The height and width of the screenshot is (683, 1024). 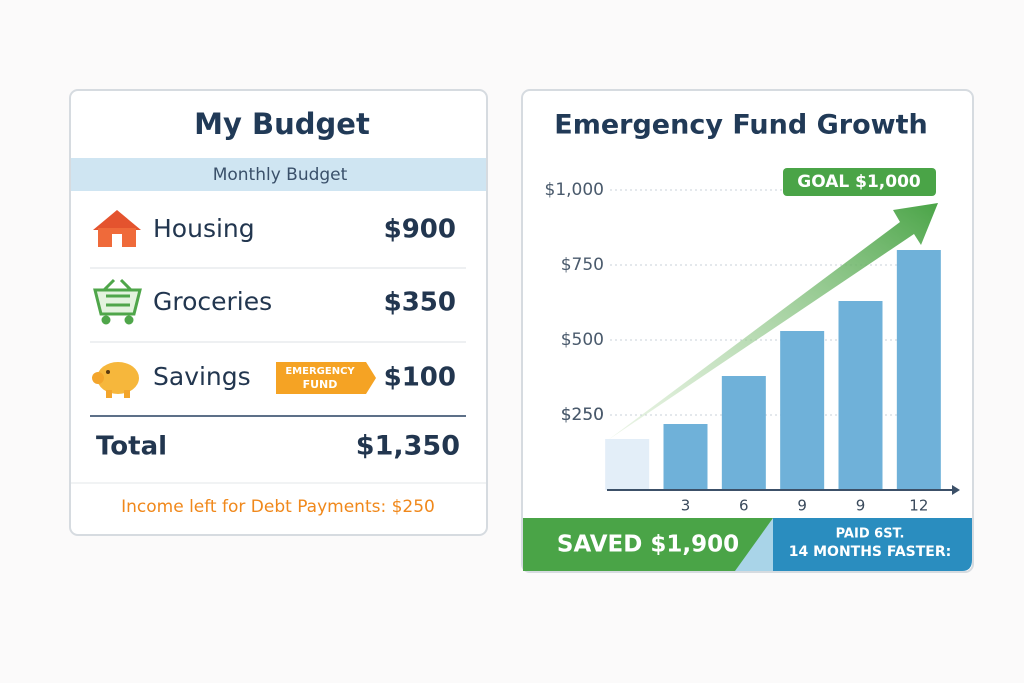 I want to click on budget-title: My Budget, so click(x=282, y=124).